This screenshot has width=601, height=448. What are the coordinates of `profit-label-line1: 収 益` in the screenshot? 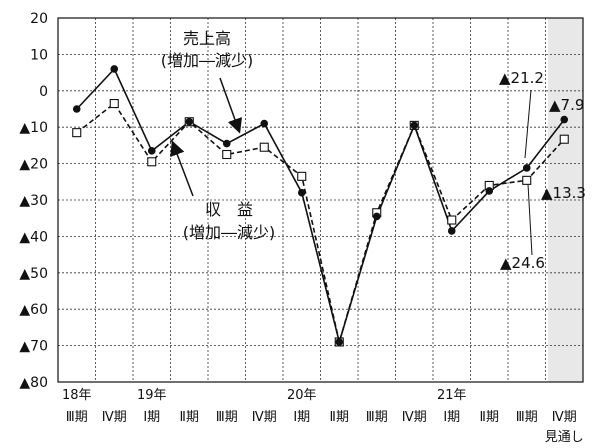 It's located at (229, 209).